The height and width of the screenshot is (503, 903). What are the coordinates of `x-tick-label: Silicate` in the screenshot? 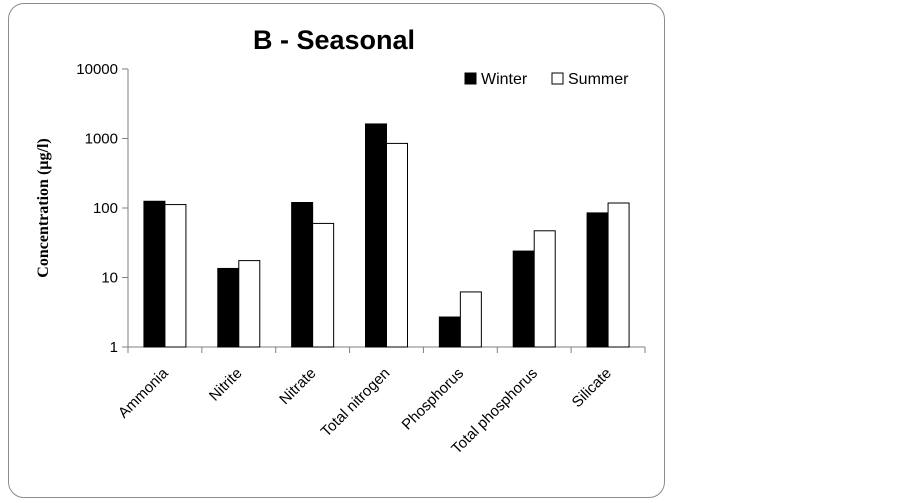 It's located at (592, 388).